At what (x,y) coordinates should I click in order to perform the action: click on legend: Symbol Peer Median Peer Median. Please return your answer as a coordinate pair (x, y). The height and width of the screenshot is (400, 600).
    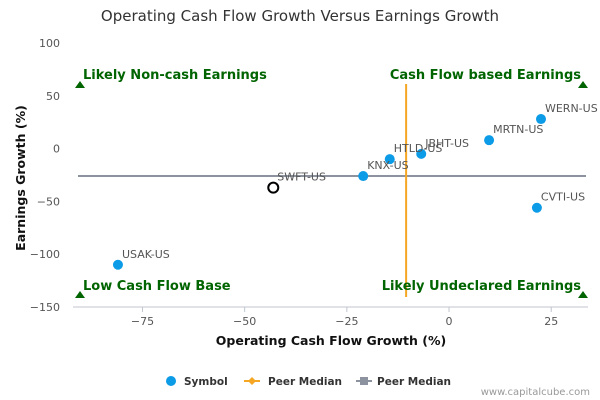
    Looking at the image, I should click on (308, 382).